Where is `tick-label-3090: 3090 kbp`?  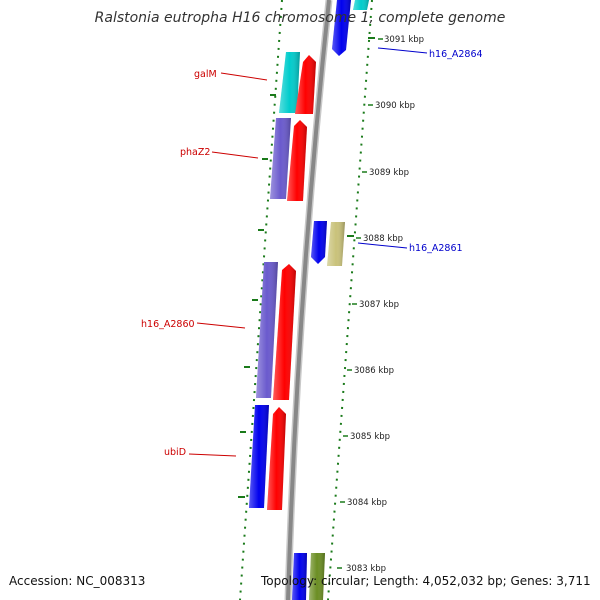
tick-label-3090: 3090 kbp is located at coordinates (395, 106).